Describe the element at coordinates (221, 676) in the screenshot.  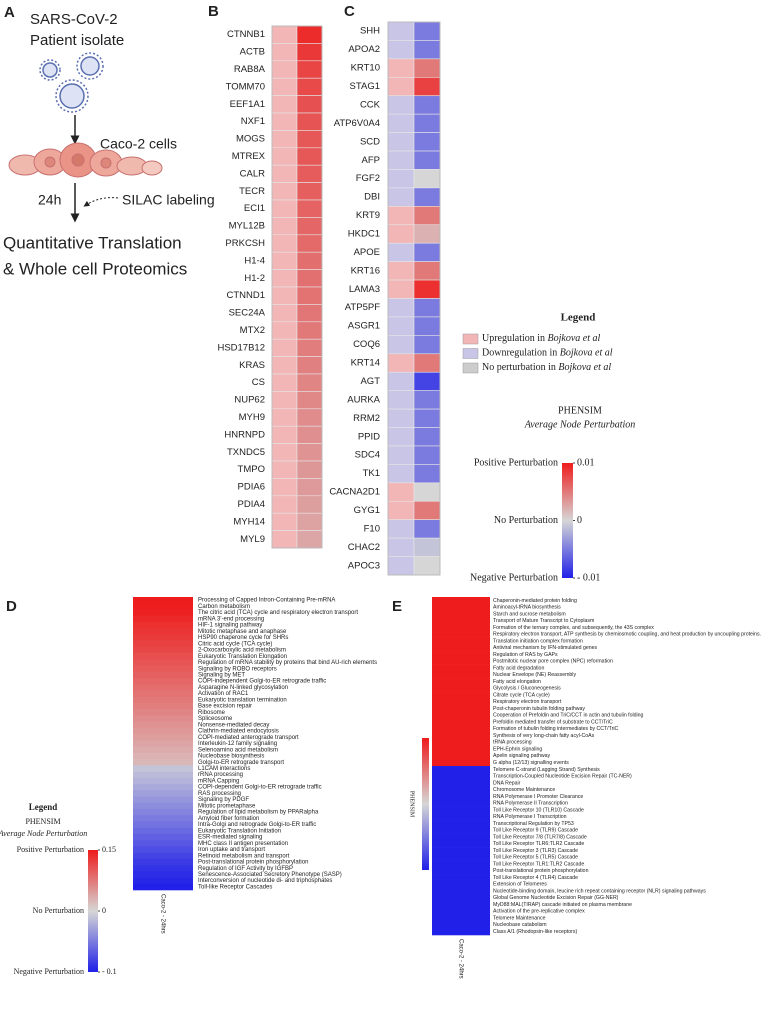
I see `row-label: Signaling by MET` at that location.